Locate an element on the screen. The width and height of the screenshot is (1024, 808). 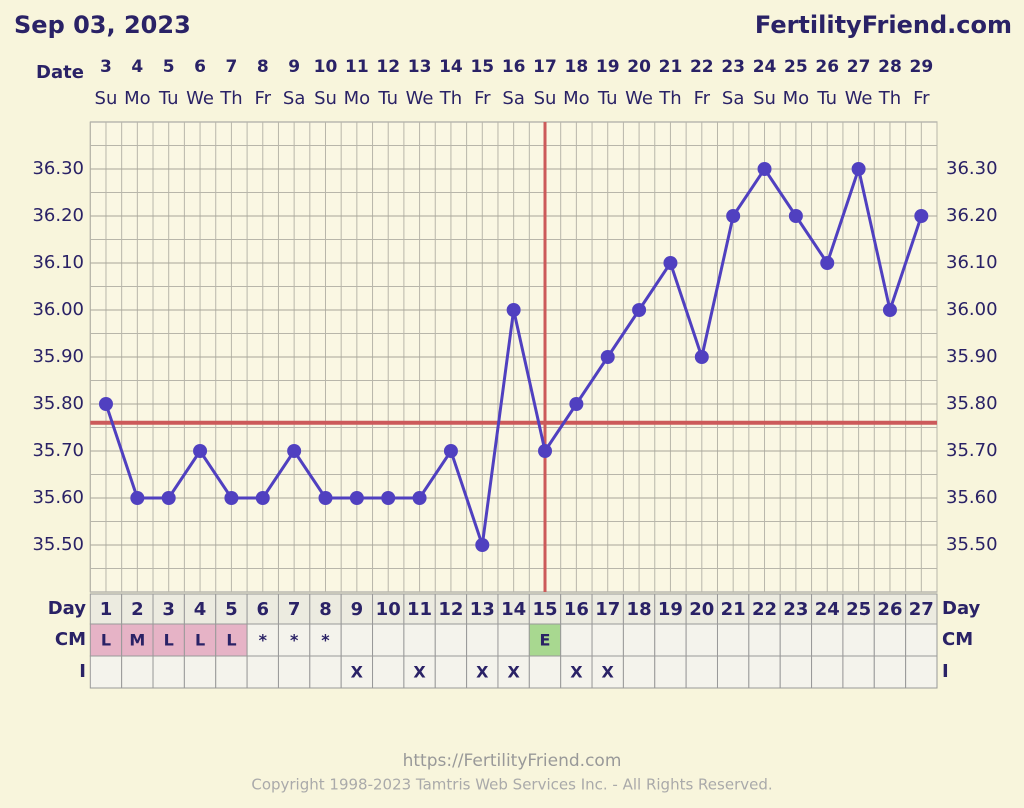
date: 10 is located at coordinates (326, 67).